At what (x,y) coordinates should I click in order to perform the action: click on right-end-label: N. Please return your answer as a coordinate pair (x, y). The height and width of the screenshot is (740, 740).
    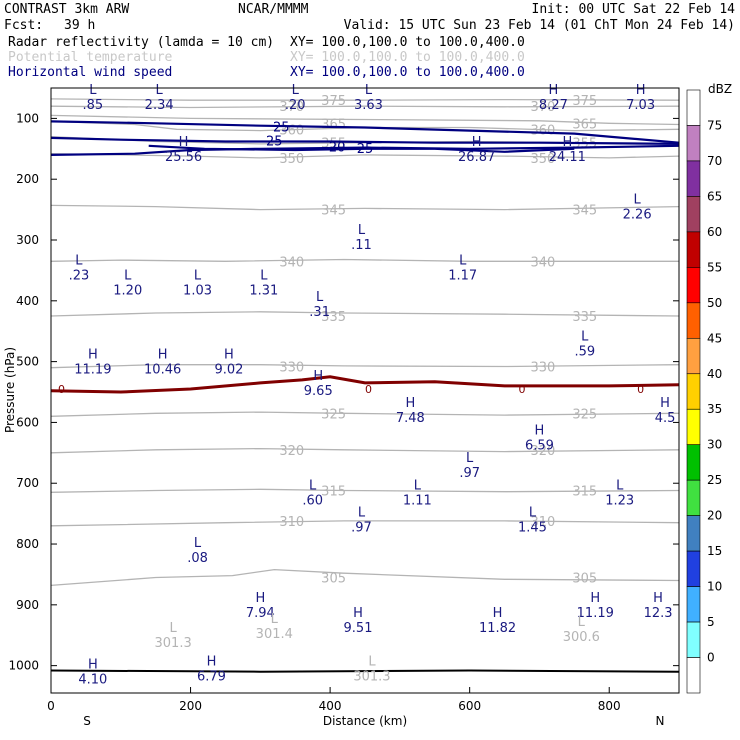
    Looking at the image, I should click on (660, 721).